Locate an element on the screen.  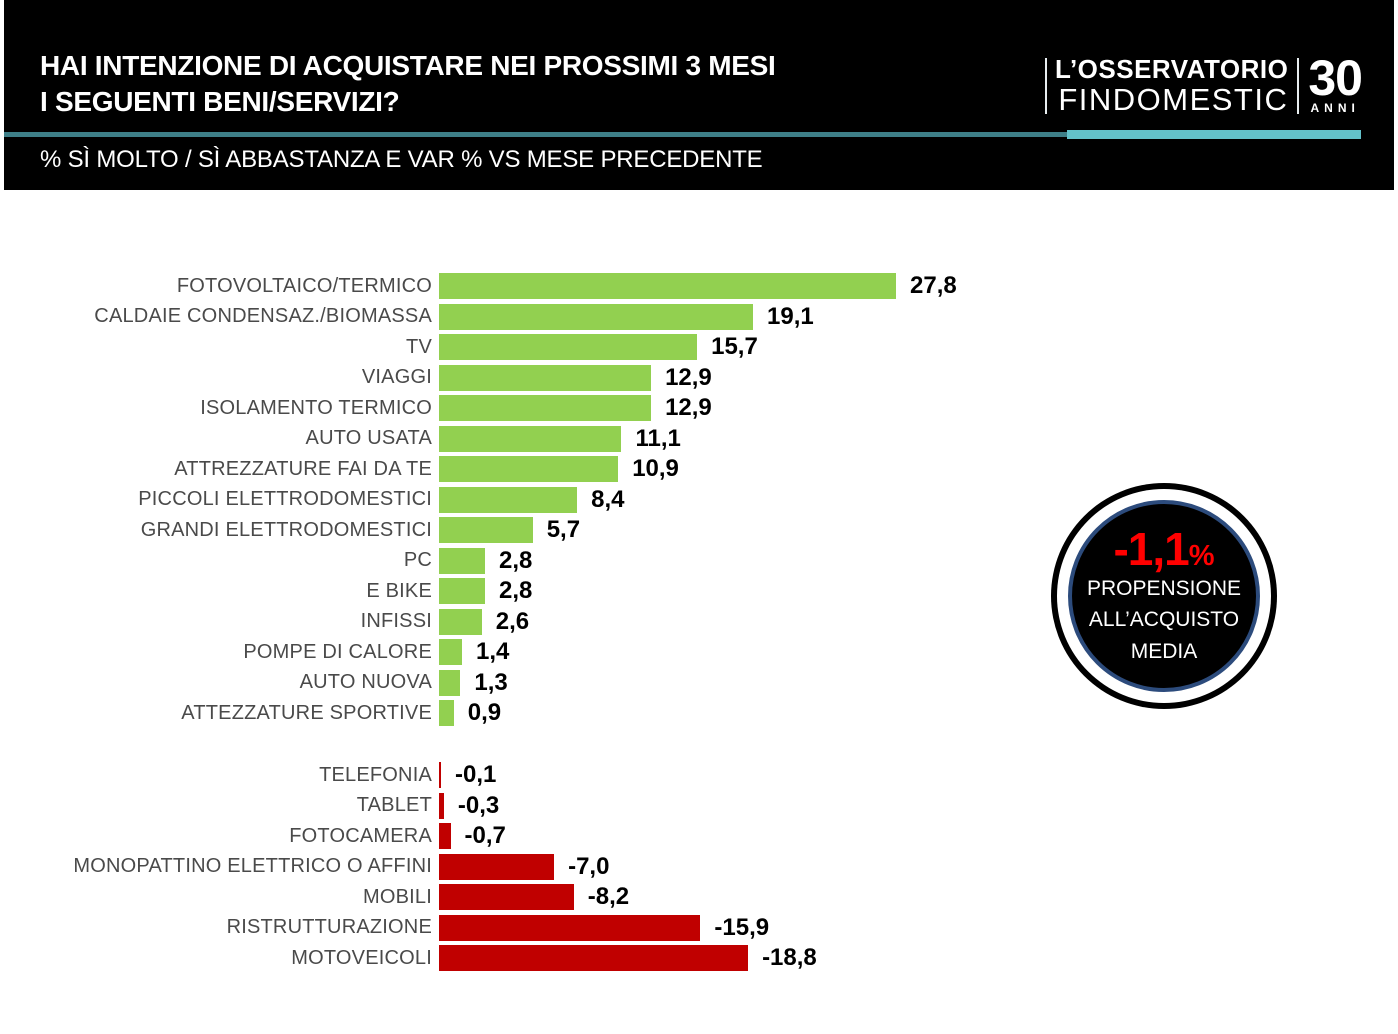
category-label: INFISSI is located at coordinates (396, 621).